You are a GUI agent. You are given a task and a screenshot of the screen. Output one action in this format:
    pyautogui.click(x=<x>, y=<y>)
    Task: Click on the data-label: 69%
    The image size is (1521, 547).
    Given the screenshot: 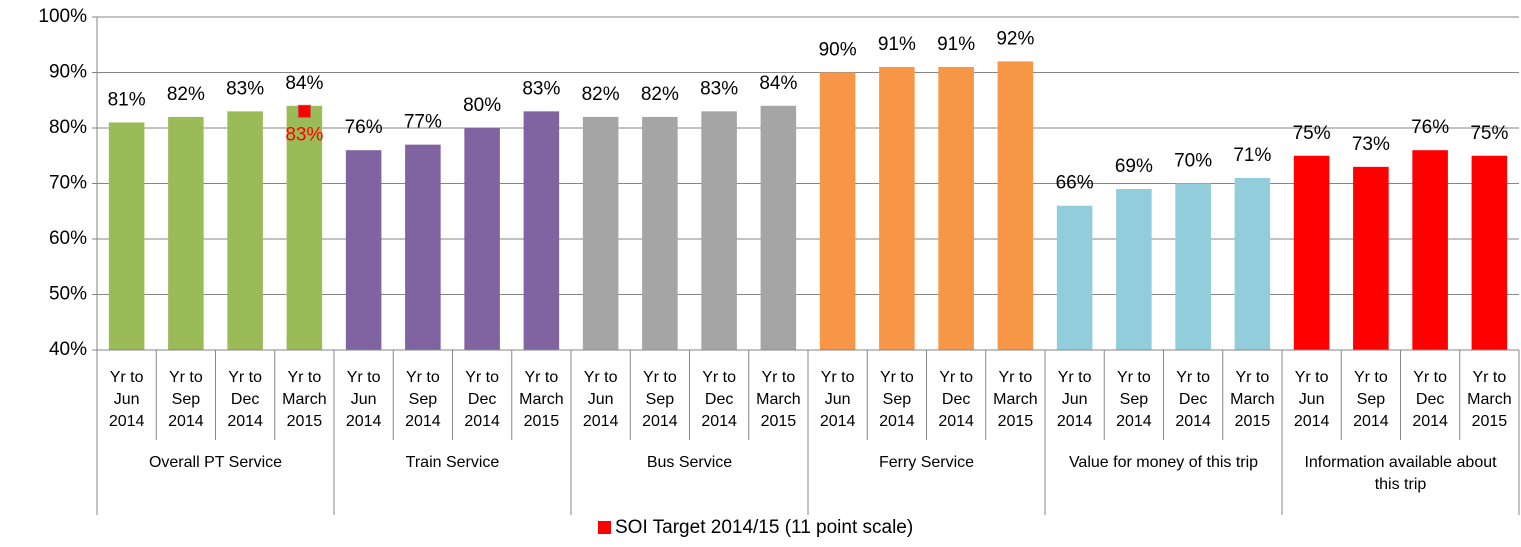 What is the action you would take?
    pyautogui.click(x=1134, y=166)
    